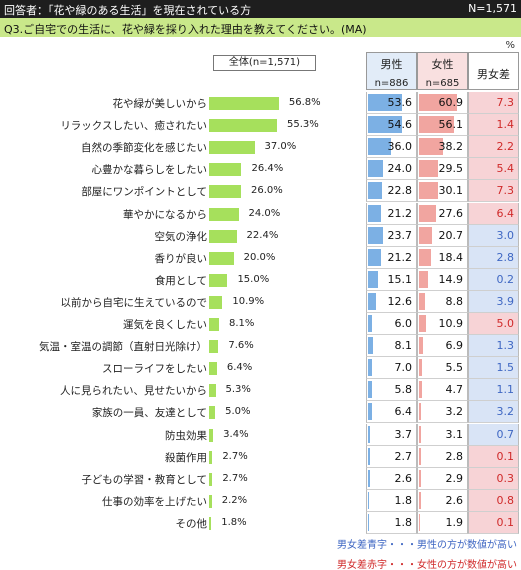 This screenshot has height=570, width=521. What do you see at coordinates (264, 213) in the screenshot?
I see `total-value-label: 24.0%` at bounding box center [264, 213].